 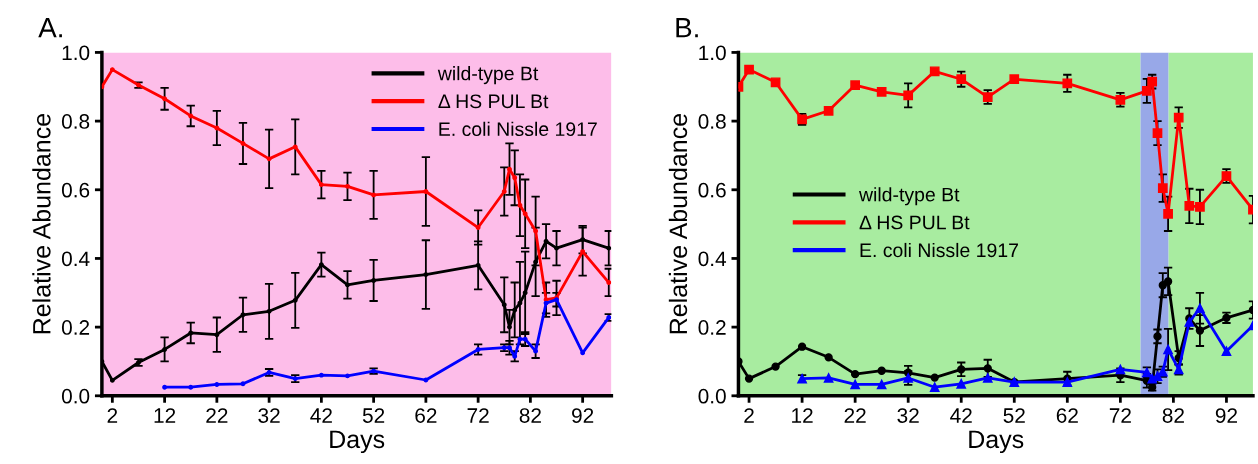 What do you see at coordinates (687, 28) in the screenshot?
I see `chart-title: B.` at bounding box center [687, 28].